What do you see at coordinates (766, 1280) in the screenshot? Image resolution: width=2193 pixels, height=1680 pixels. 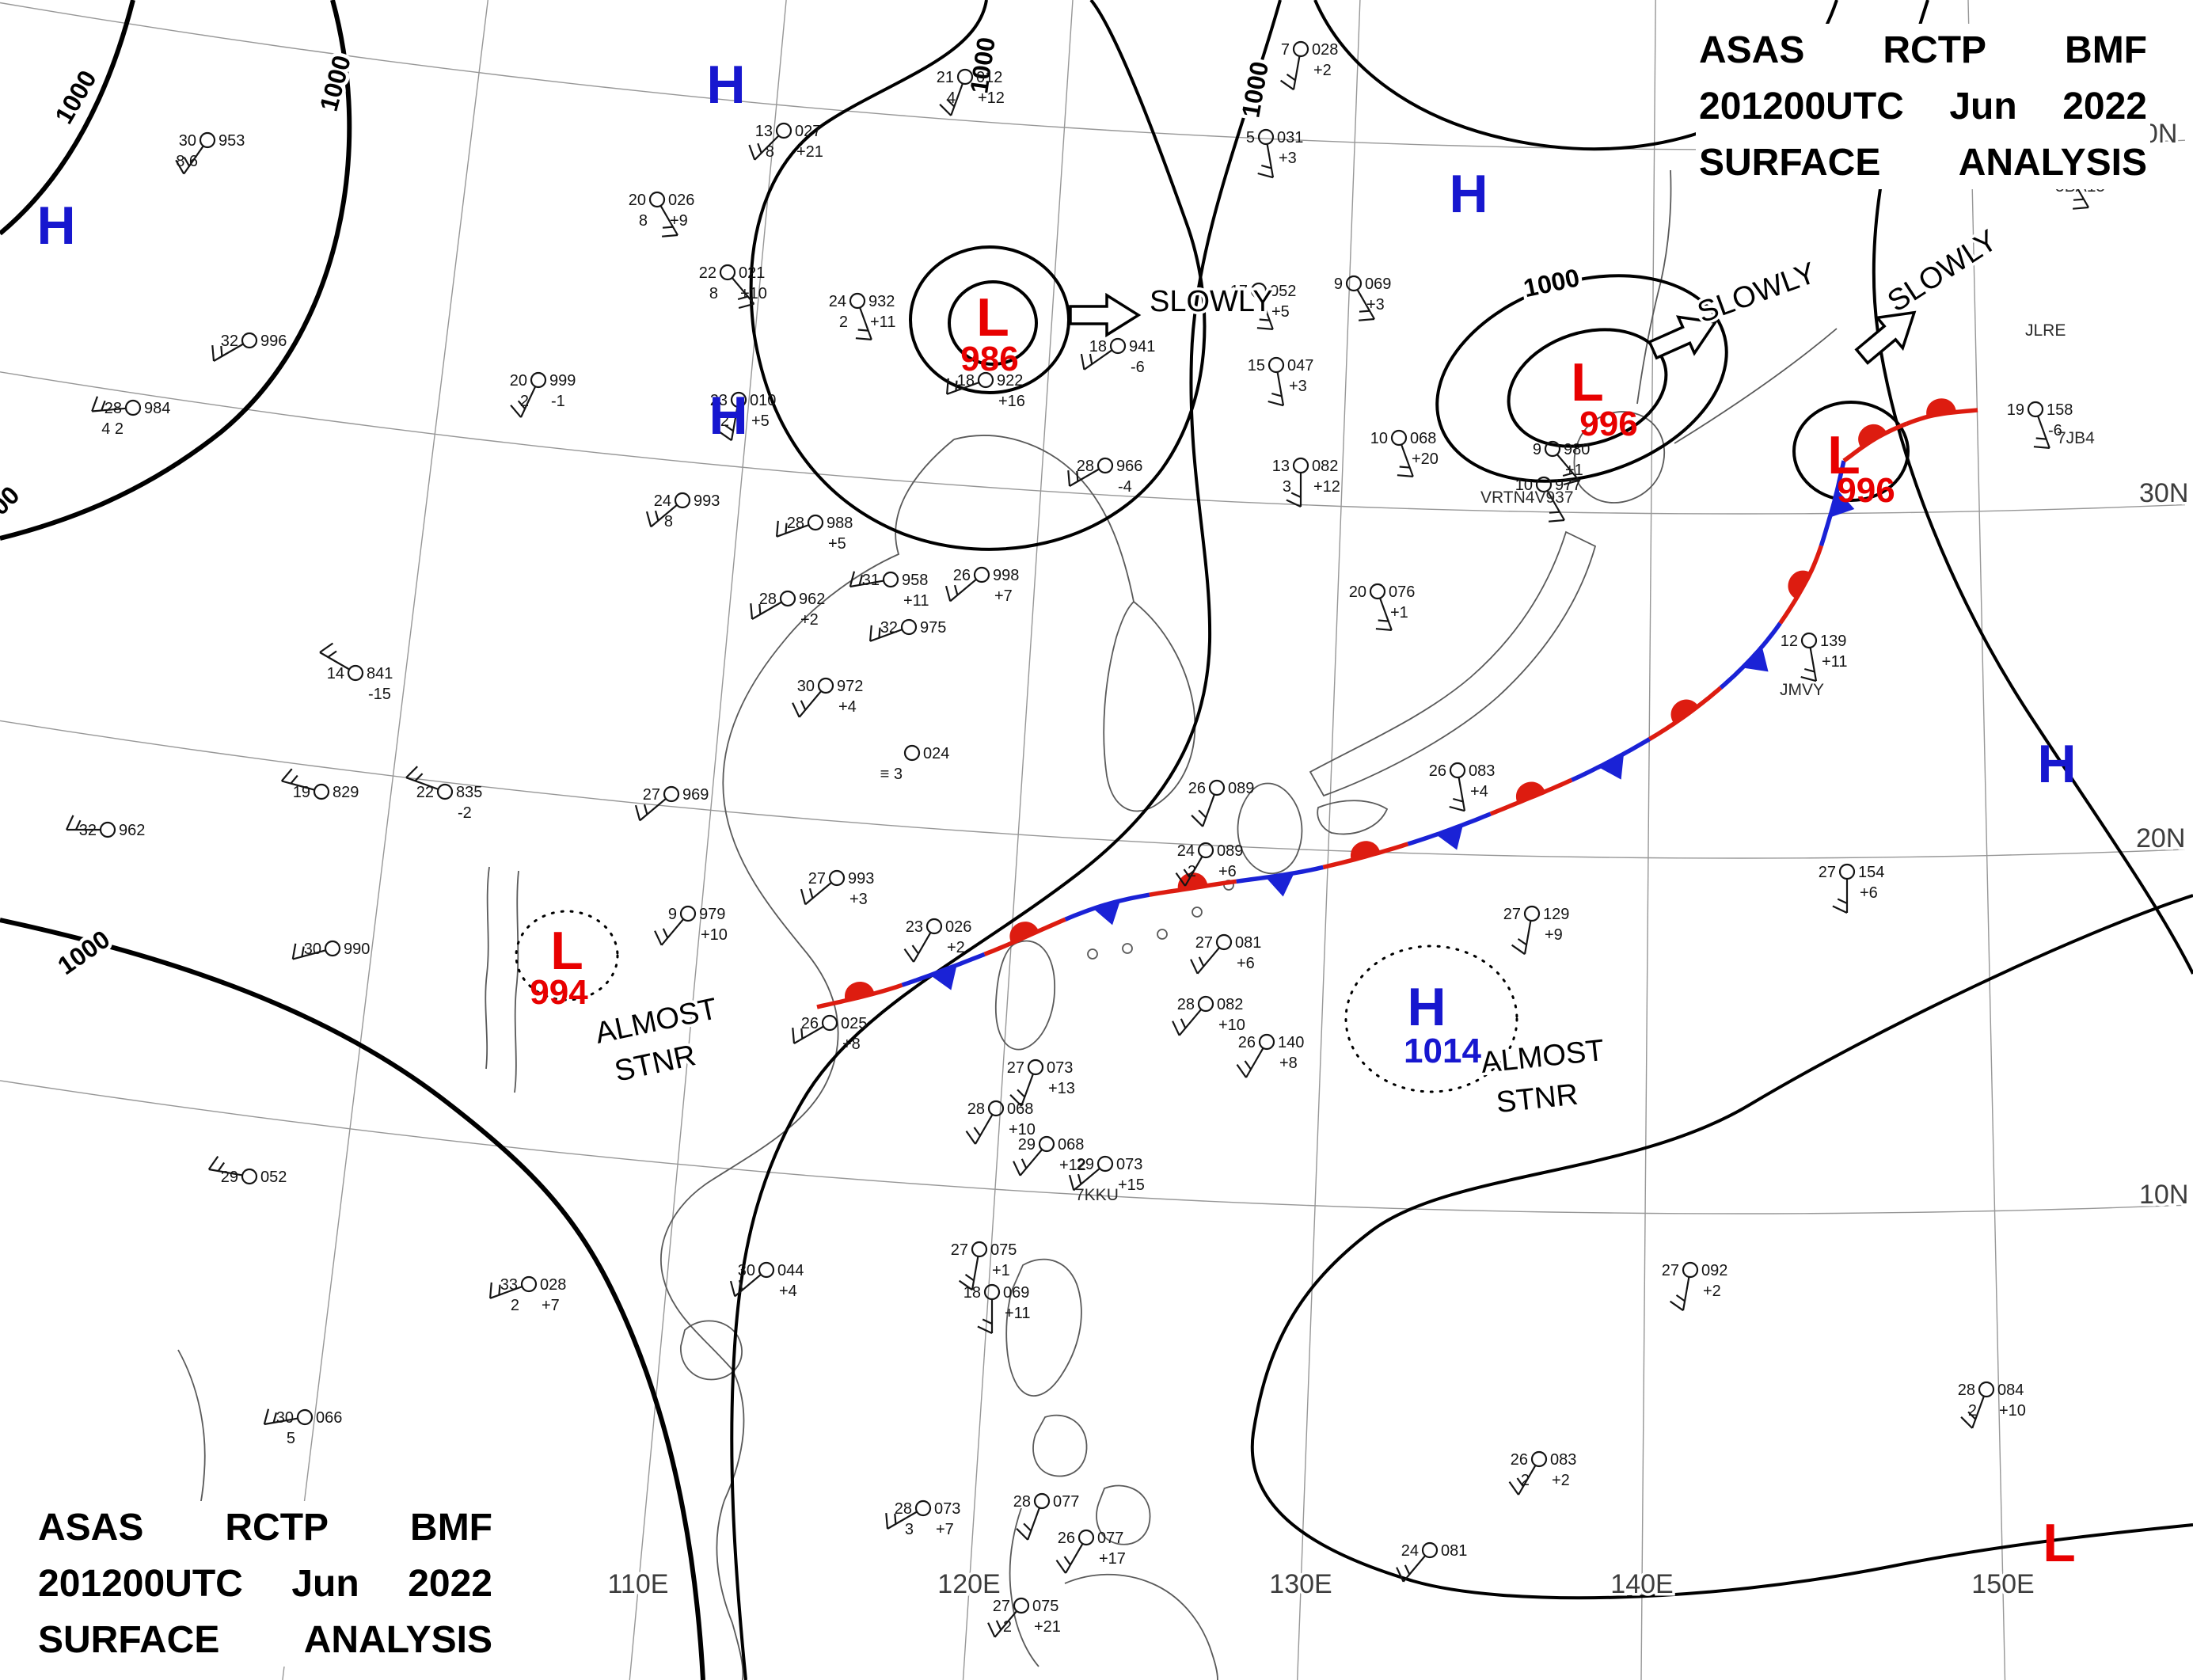 I see `station-plot: 30 044 +4` at bounding box center [766, 1280].